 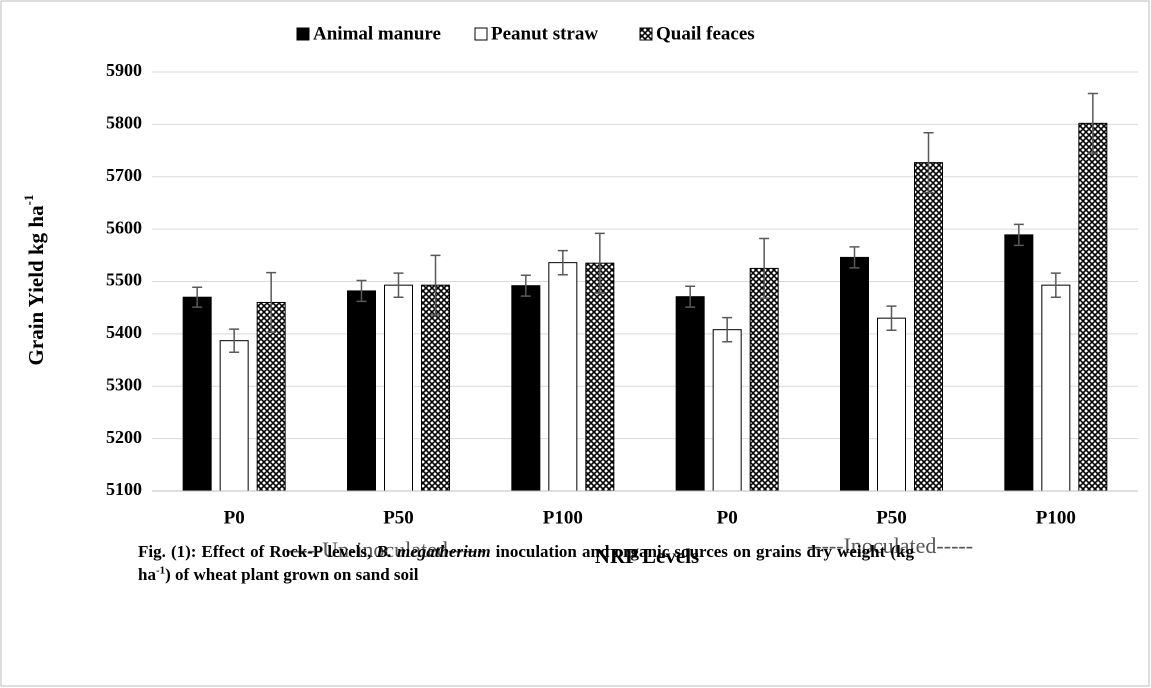 What do you see at coordinates (36, 285) in the screenshot?
I see `y-label-text: Grain Yield kg ha` at bounding box center [36, 285].